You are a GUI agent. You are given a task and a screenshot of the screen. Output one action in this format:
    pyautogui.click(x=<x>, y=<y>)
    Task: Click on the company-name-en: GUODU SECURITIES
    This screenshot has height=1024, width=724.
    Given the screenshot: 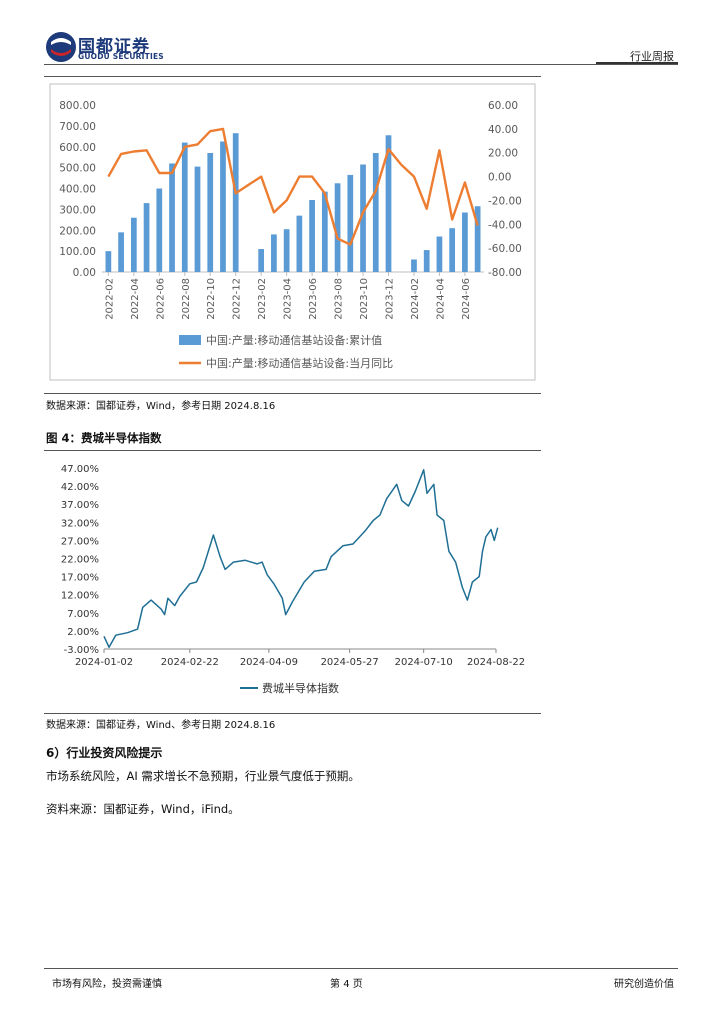 What is the action you would take?
    pyautogui.click(x=121, y=56)
    